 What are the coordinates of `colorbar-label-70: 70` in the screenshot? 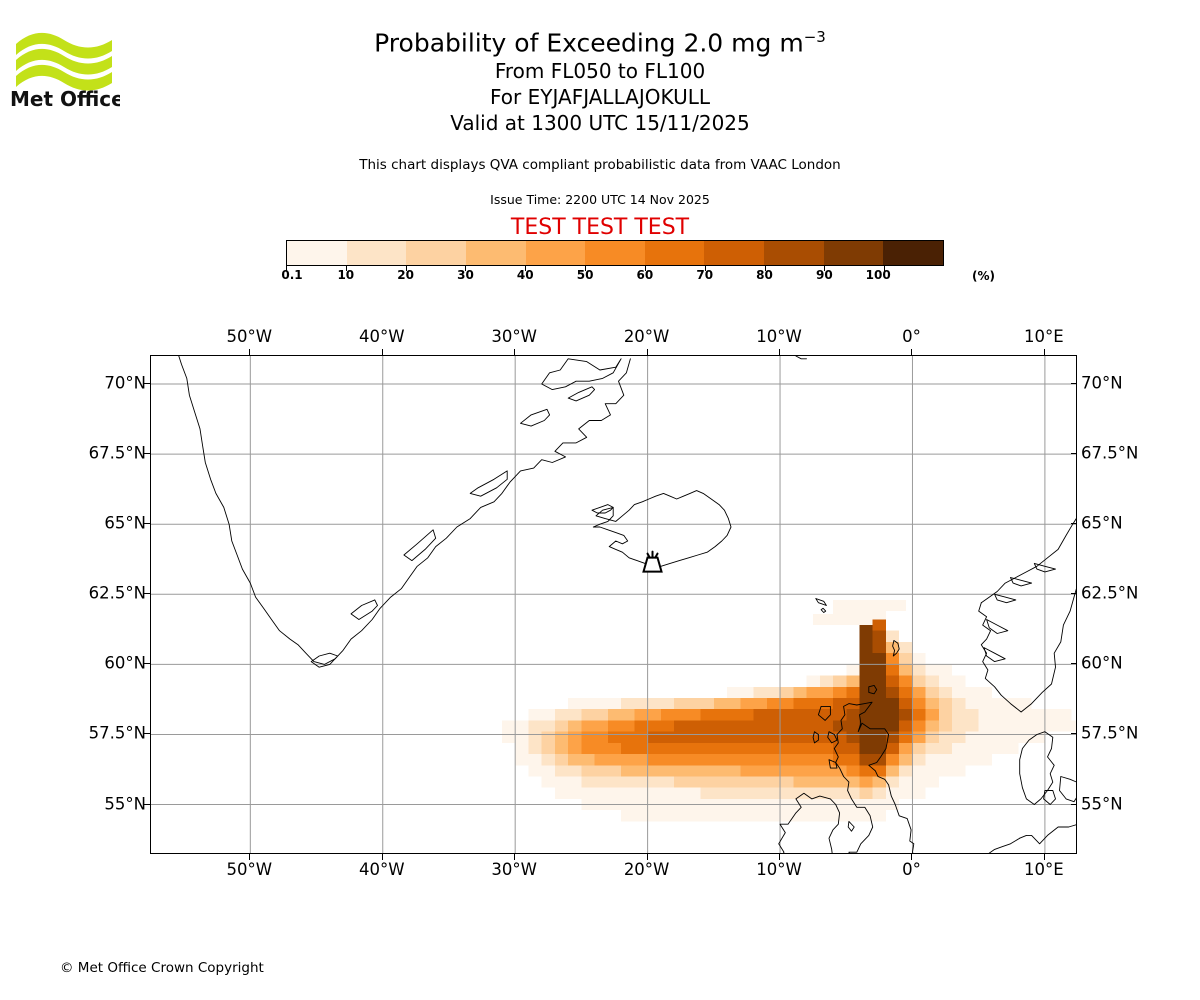 It's located at (705, 275).